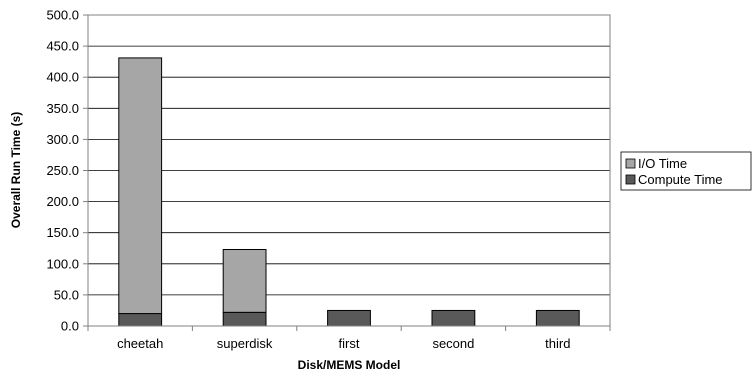 The height and width of the screenshot is (380, 753). Describe the element at coordinates (62, 263) in the screenshot. I see `y-tick-label: 100.0` at that location.